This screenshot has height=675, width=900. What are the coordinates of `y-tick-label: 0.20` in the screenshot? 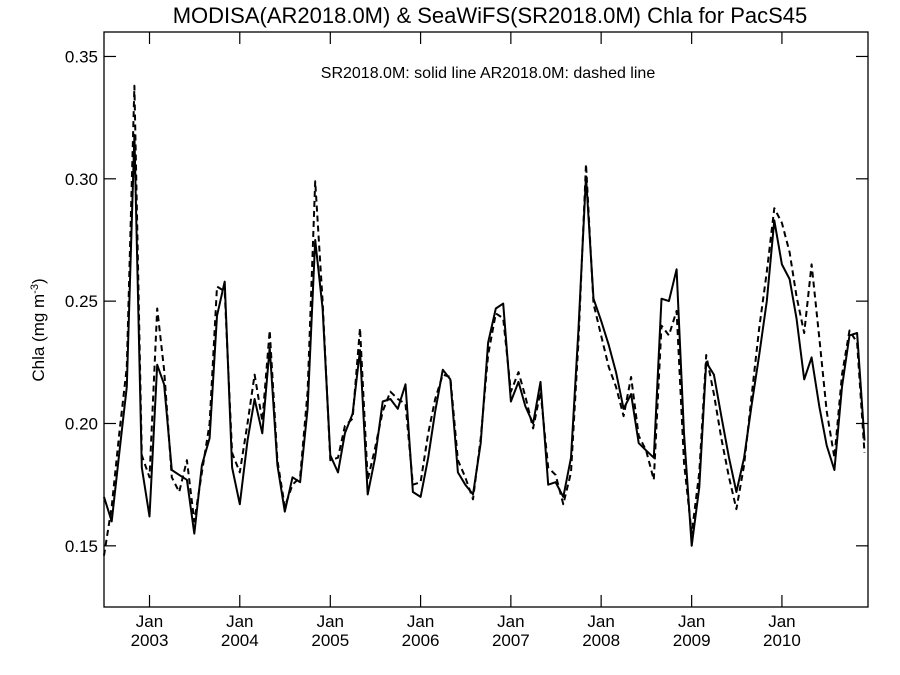 It's located at (81, 423).